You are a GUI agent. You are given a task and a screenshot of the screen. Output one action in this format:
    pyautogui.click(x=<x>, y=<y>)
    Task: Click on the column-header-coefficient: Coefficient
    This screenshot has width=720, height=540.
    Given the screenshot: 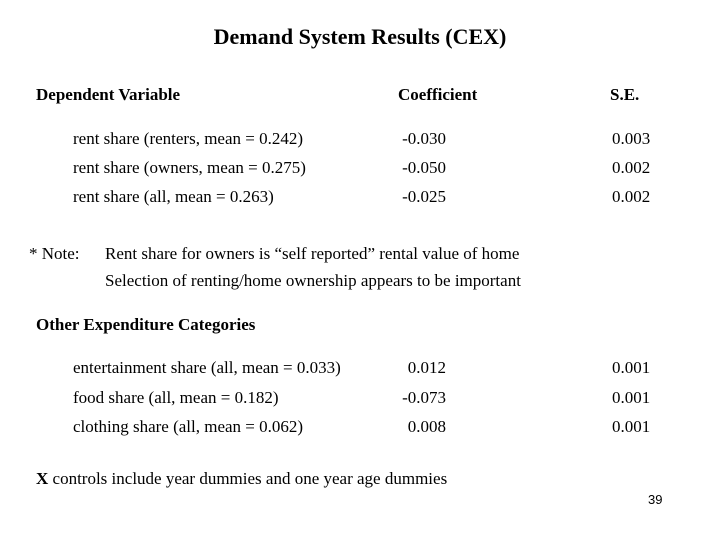 What is the action you would take?
    pyautogui.click(x=438, y=94)
    